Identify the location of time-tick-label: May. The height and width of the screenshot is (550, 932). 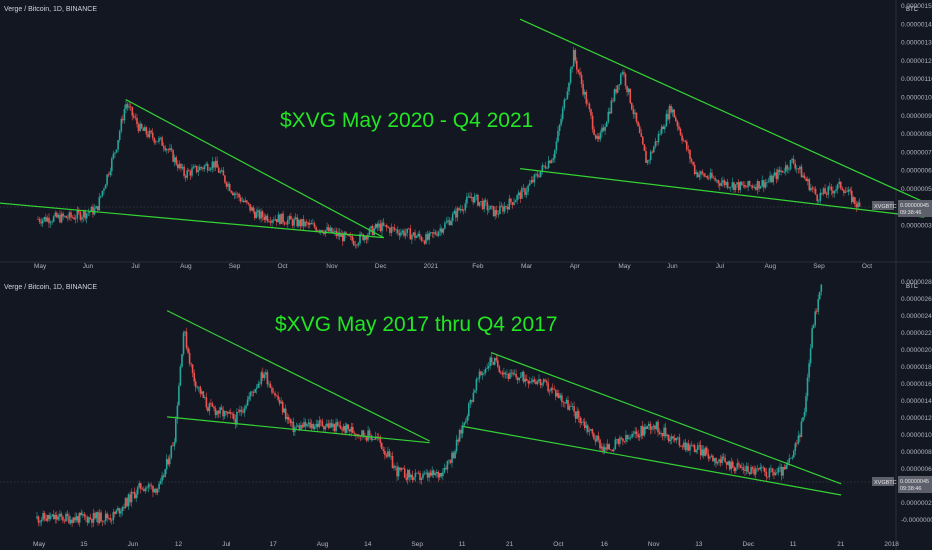
(39, 544).